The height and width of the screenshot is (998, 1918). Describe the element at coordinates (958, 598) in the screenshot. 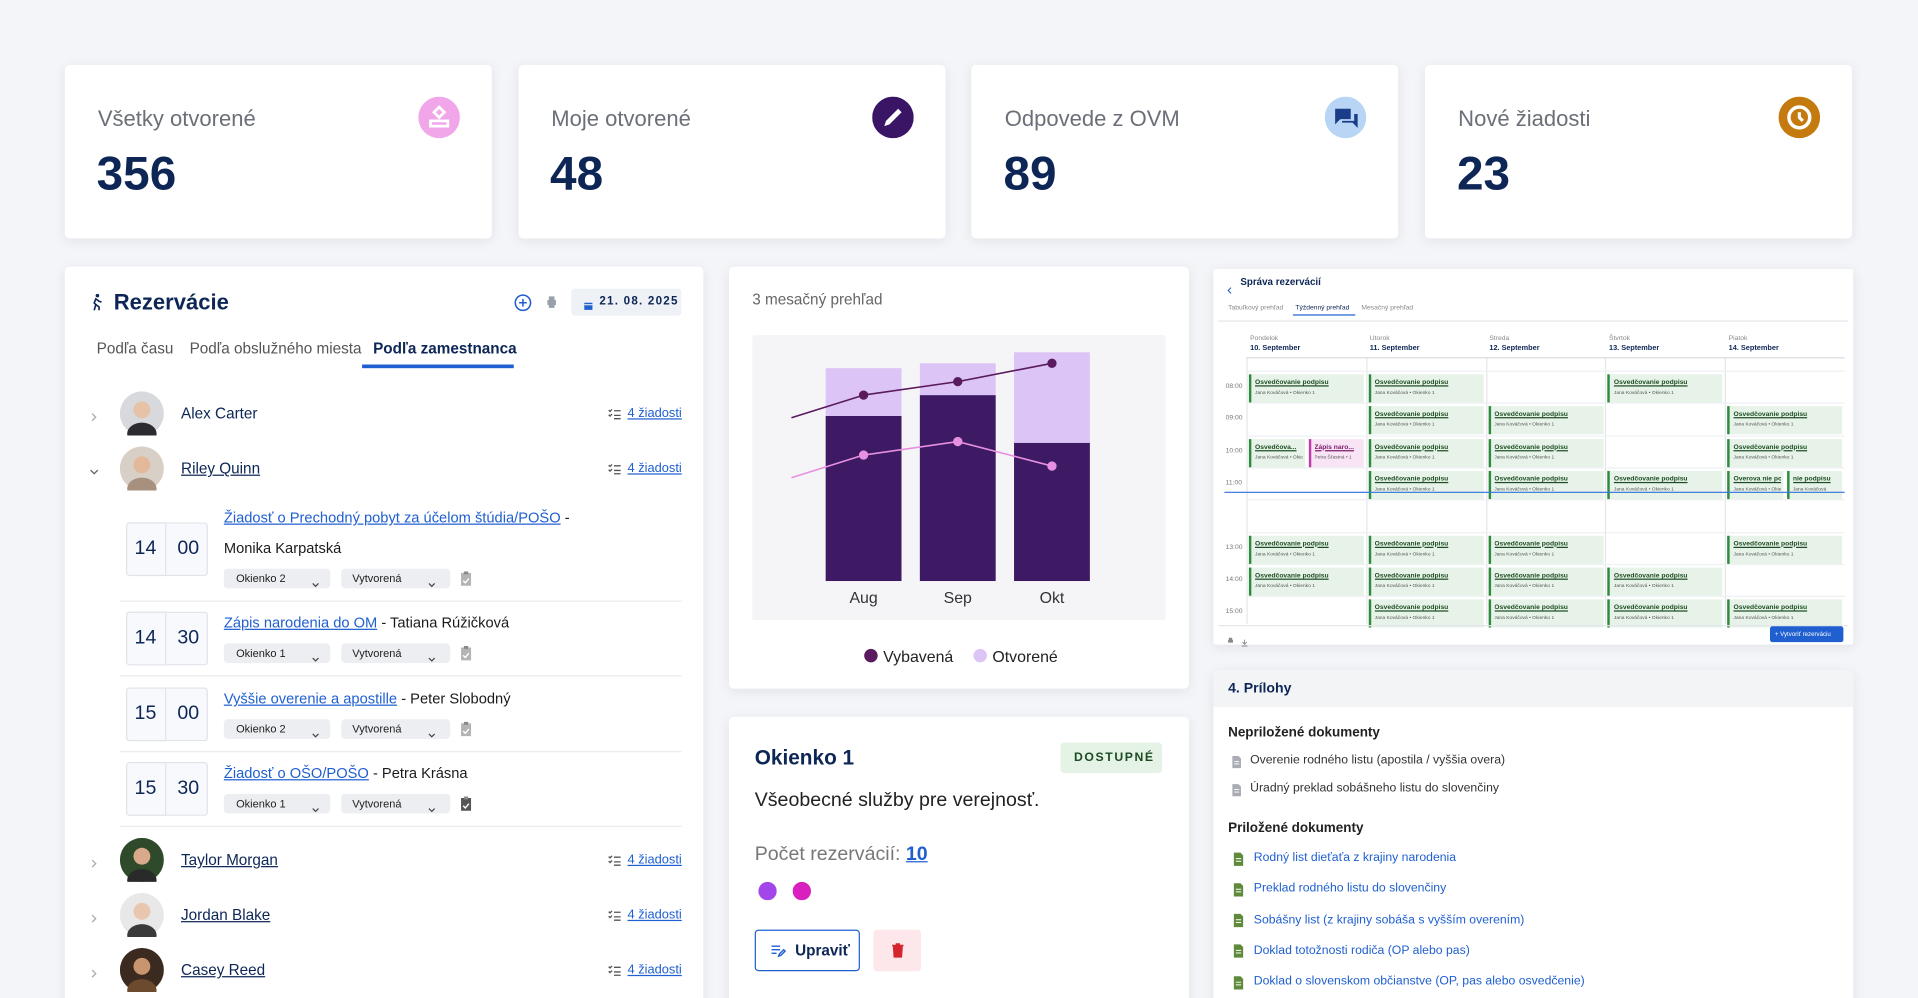

I see `x-tick-label: Sep` at that location.